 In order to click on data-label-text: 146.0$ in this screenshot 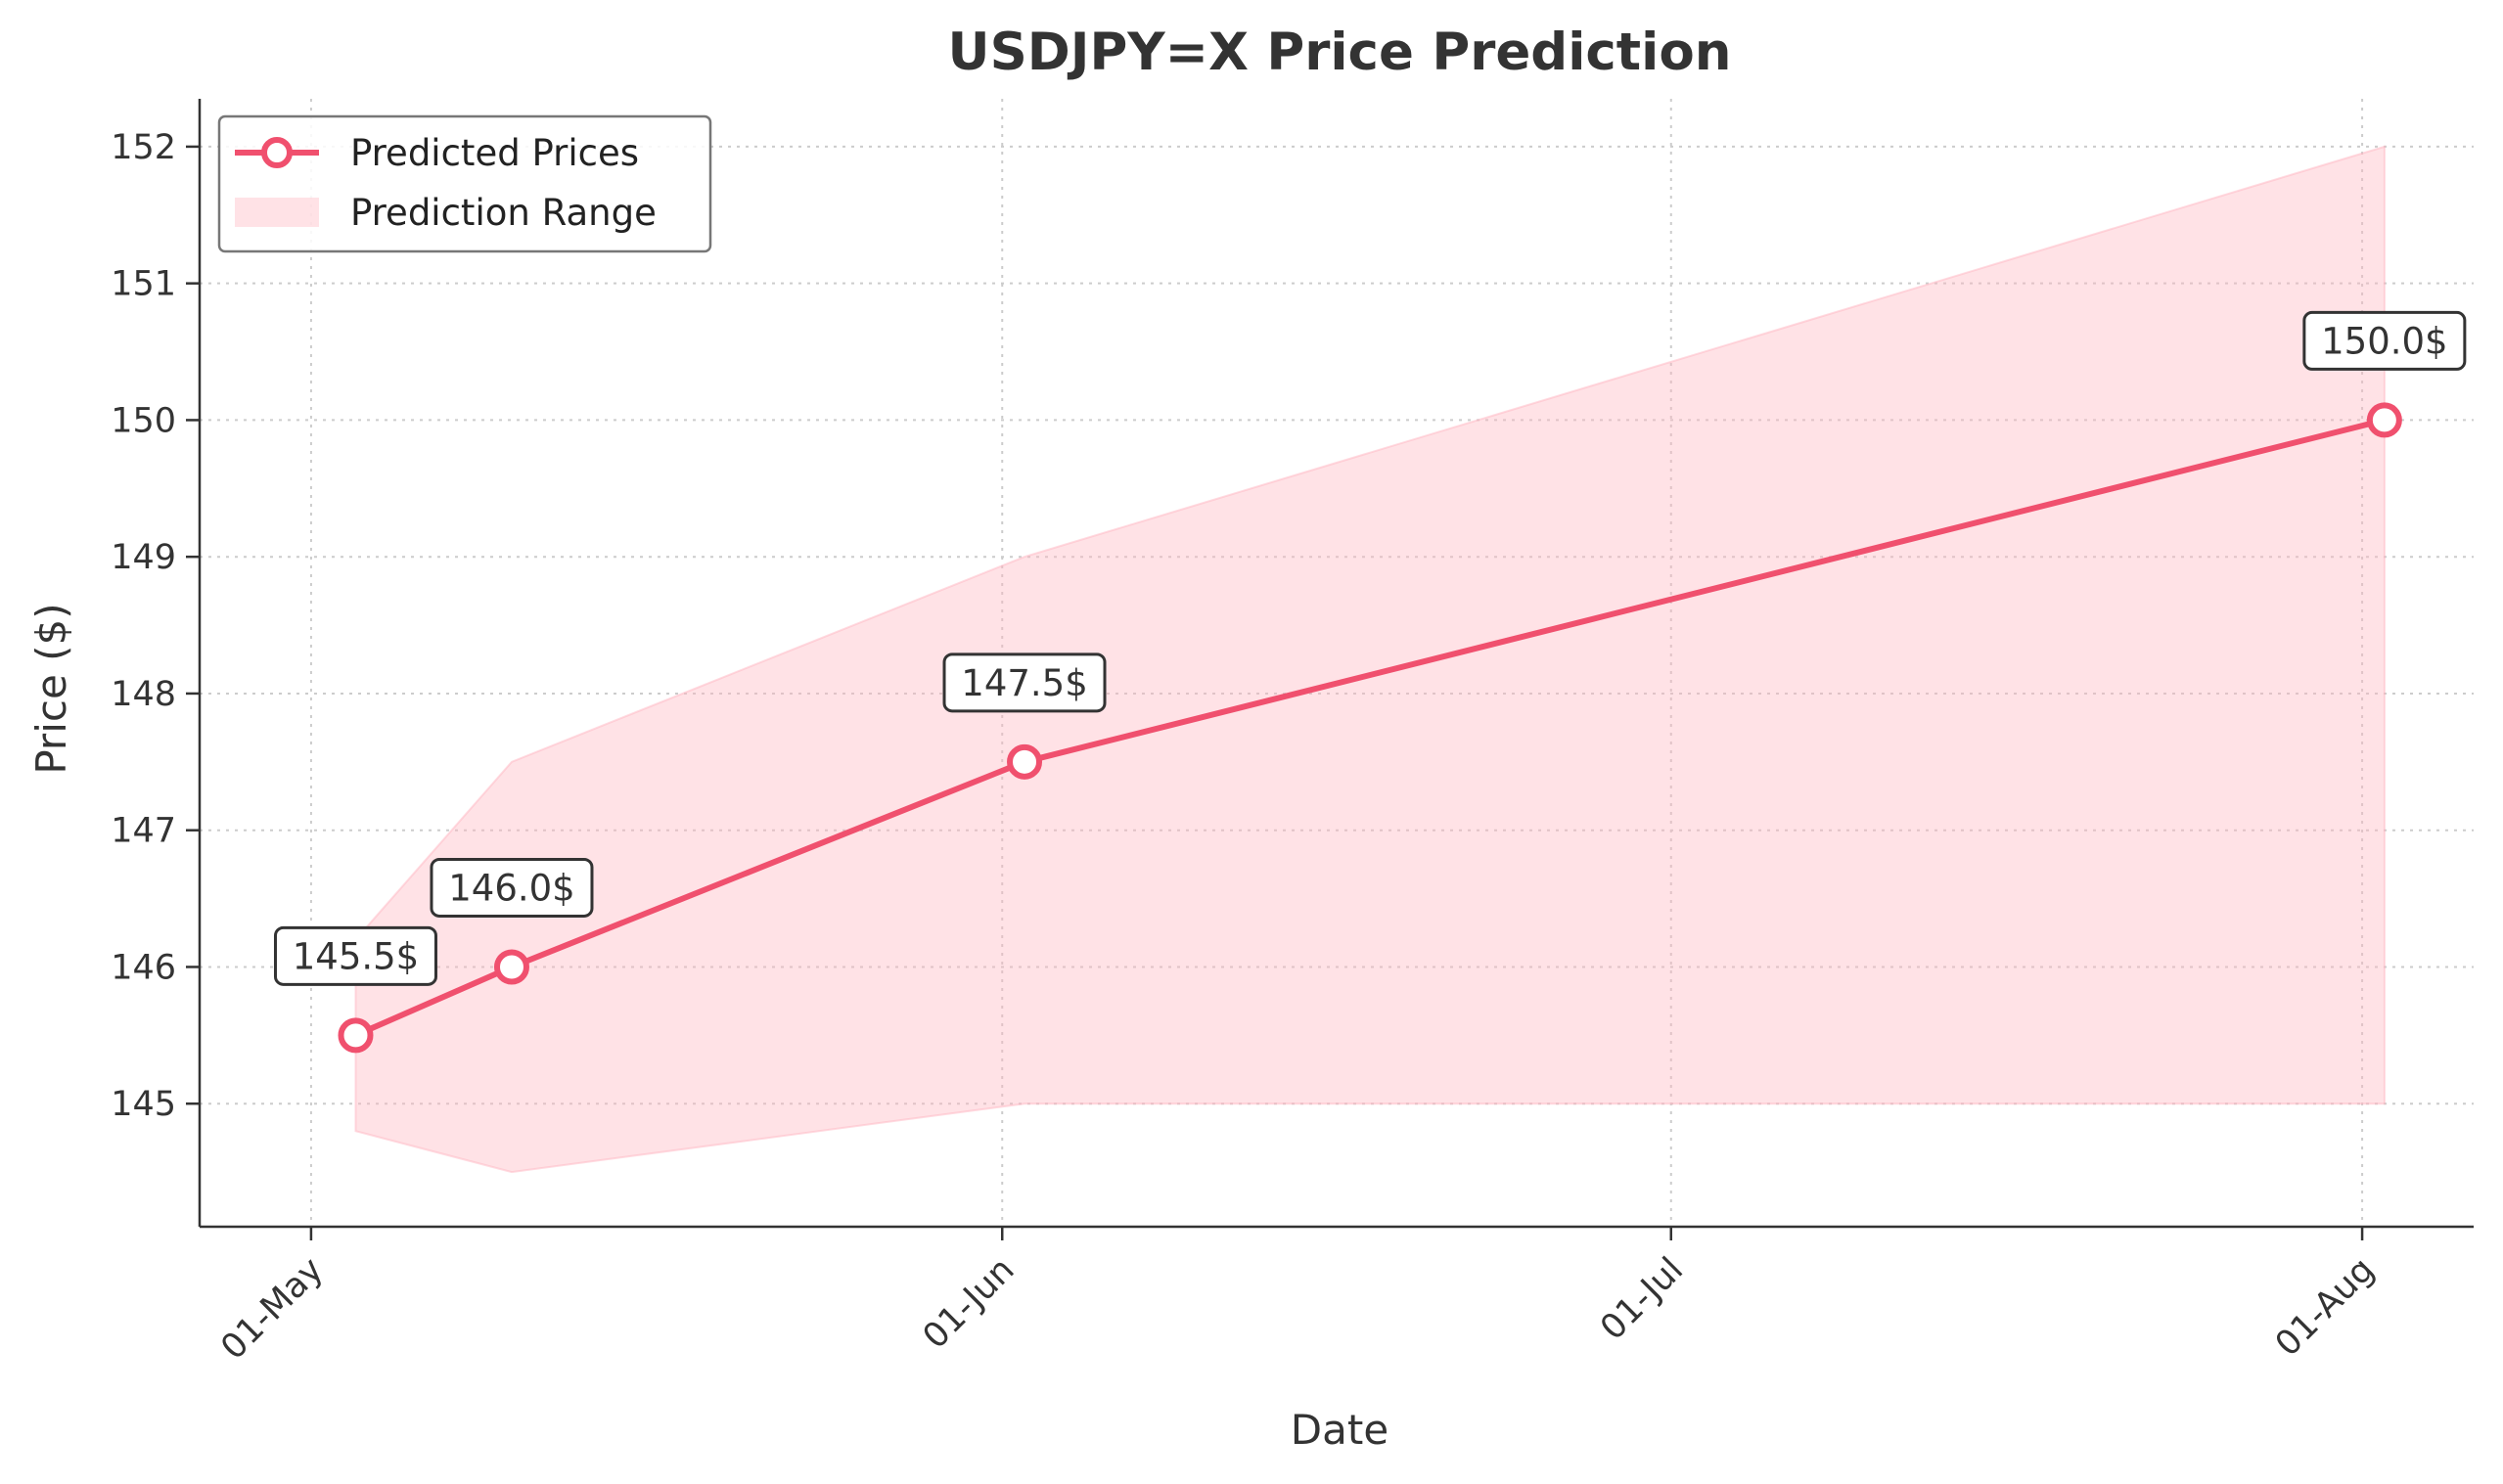, I will do `click(511, 888)`.